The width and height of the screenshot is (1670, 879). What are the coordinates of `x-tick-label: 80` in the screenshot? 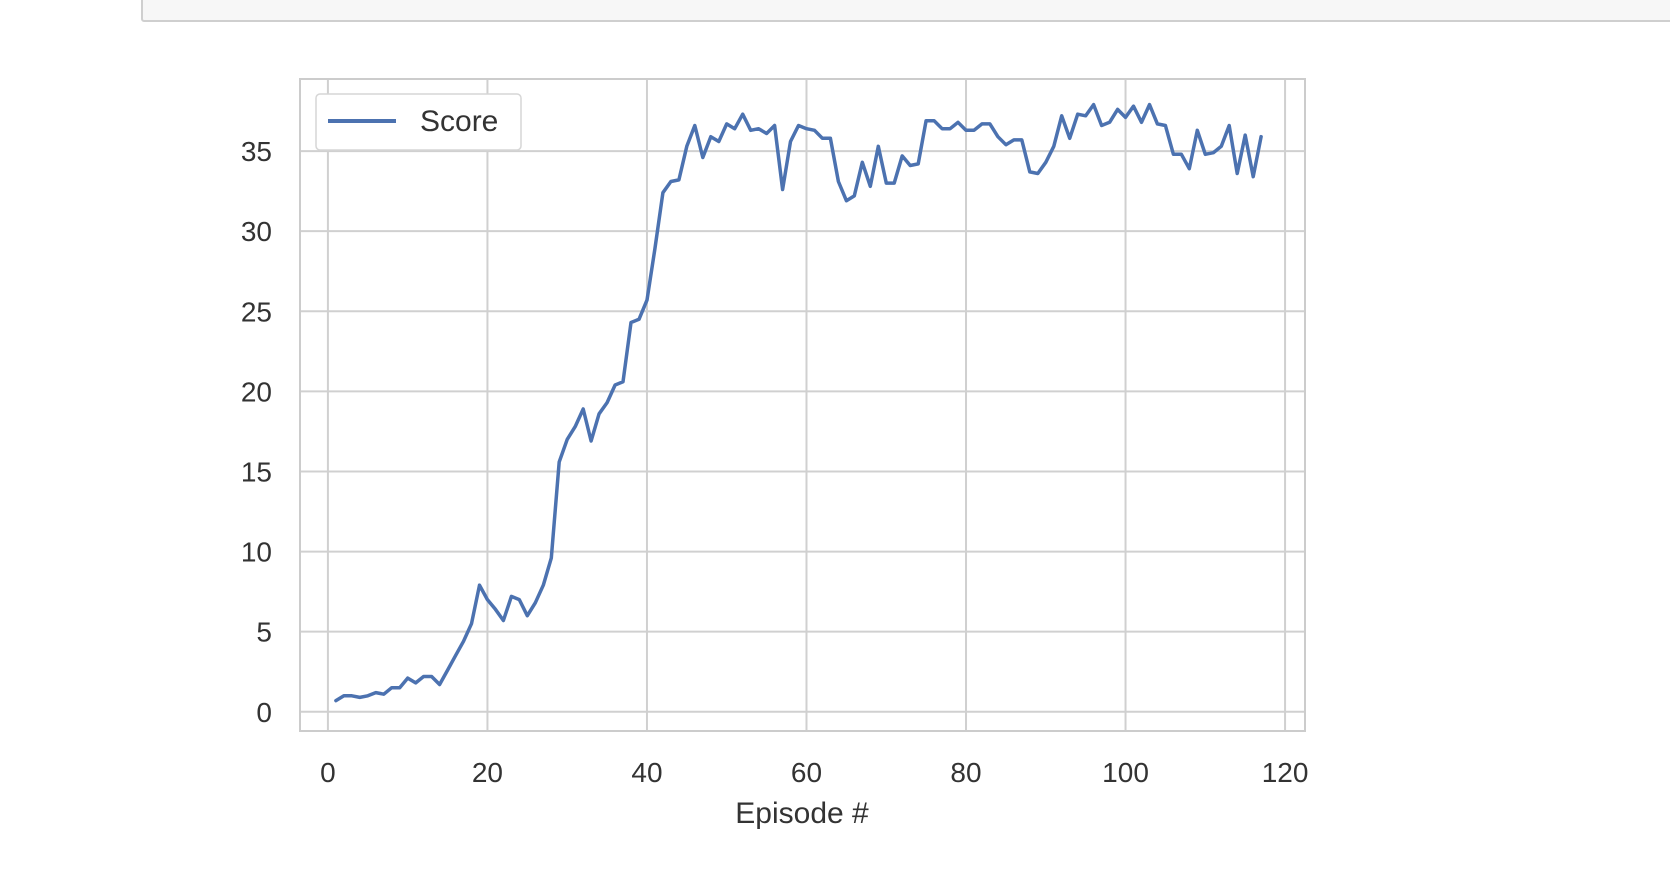 It's located at (965, 772).